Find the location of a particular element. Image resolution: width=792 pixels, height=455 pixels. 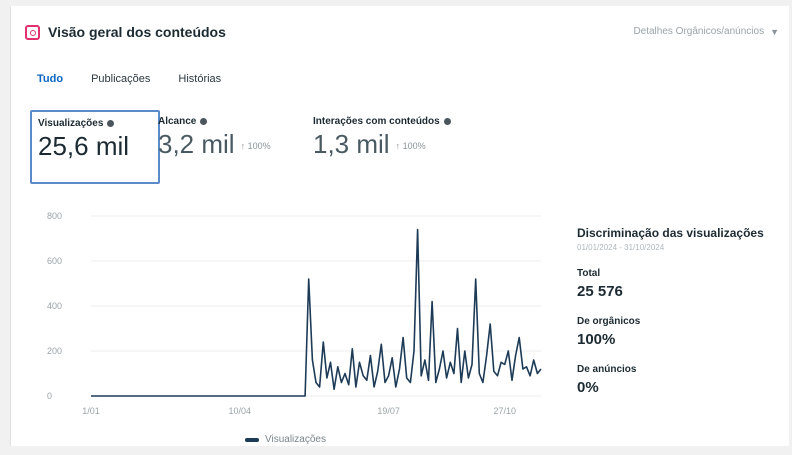

card-header: Visão geral dos conteúdos is located at coordinates (125, 32).